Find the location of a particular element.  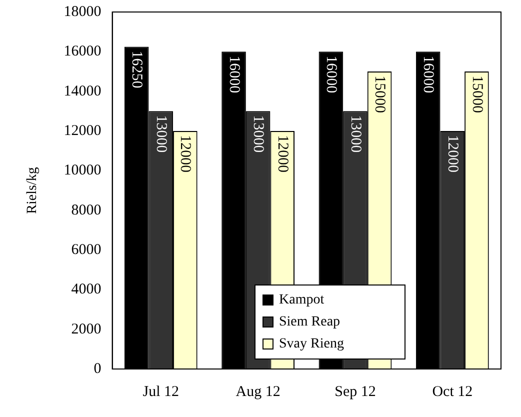

y-tick-label: 16000 is located at coordinates (83, 52).